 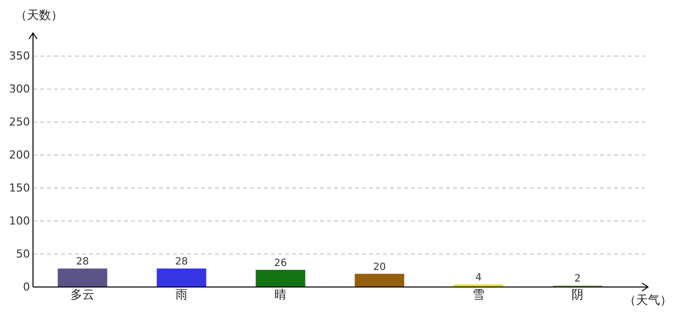 I want to click on x-tick-label: 雪, so click(x=478, y=295).